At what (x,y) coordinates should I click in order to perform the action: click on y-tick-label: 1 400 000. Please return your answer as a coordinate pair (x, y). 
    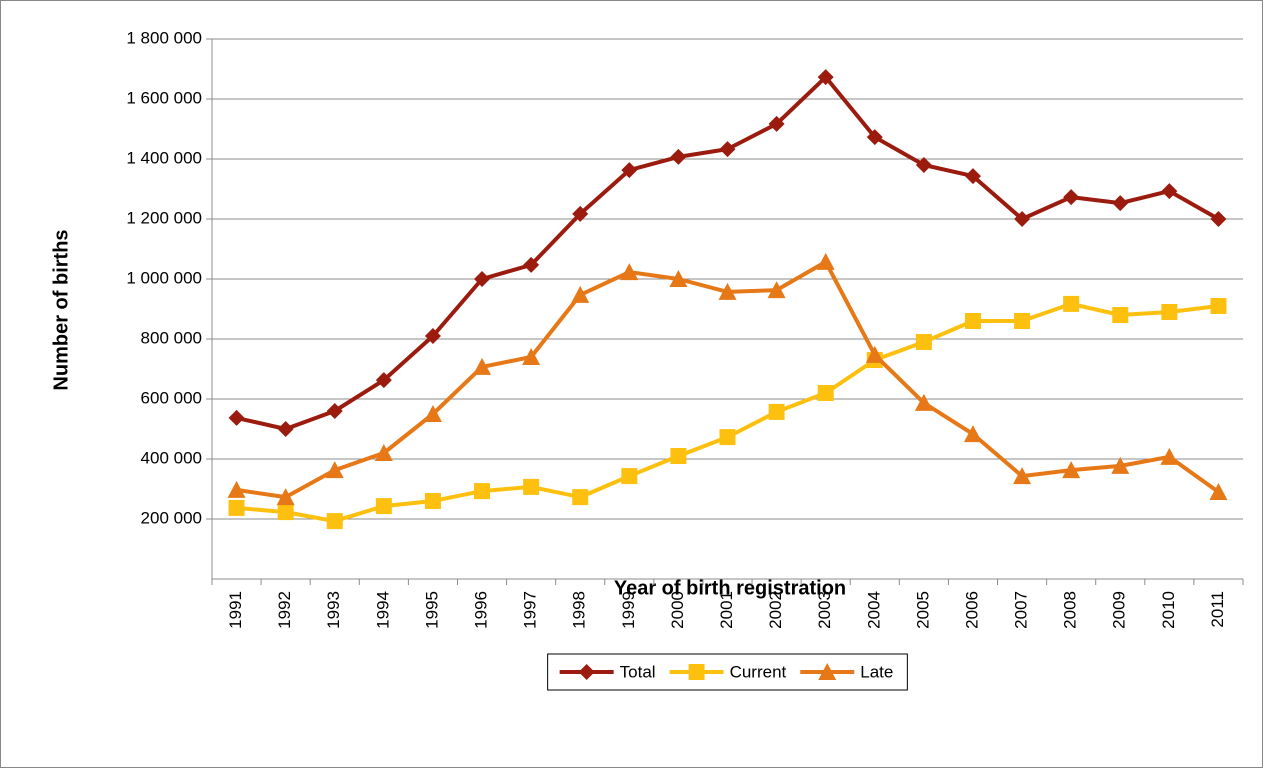
    Looking at the image, I should click on (164, 157).